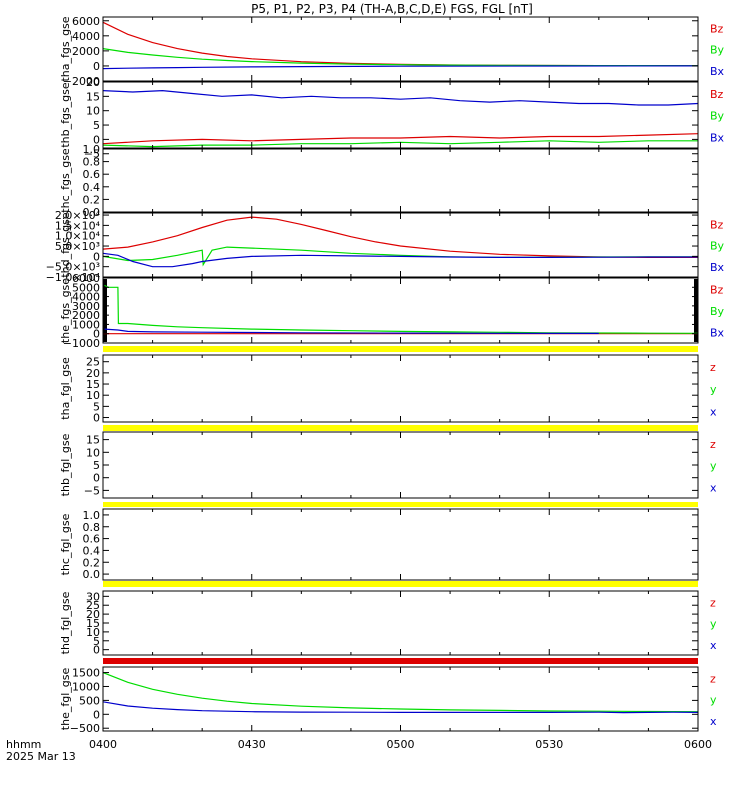 The width and height of the screenshot is (750, 800). Describe the element at coordinates (81, 343) in the screenshot. I see `y-tick-label: −1000` at that location.